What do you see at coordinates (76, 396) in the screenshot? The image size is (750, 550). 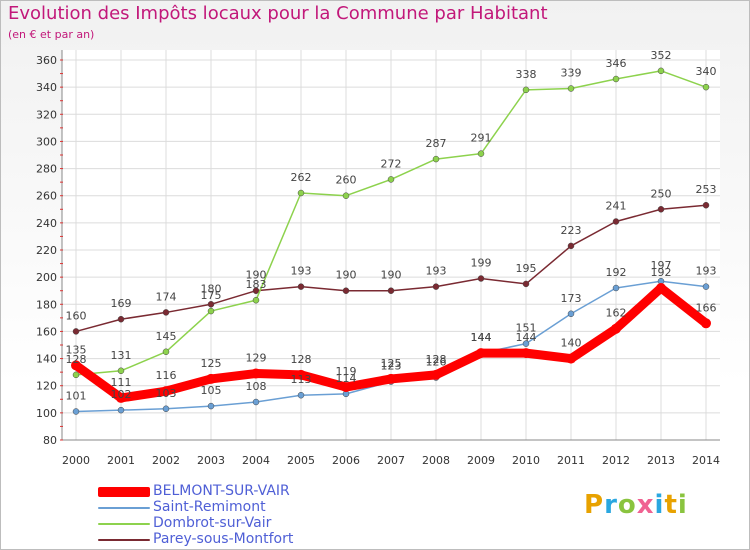 I see `data-label: 101` at bounding box center [76, 396].